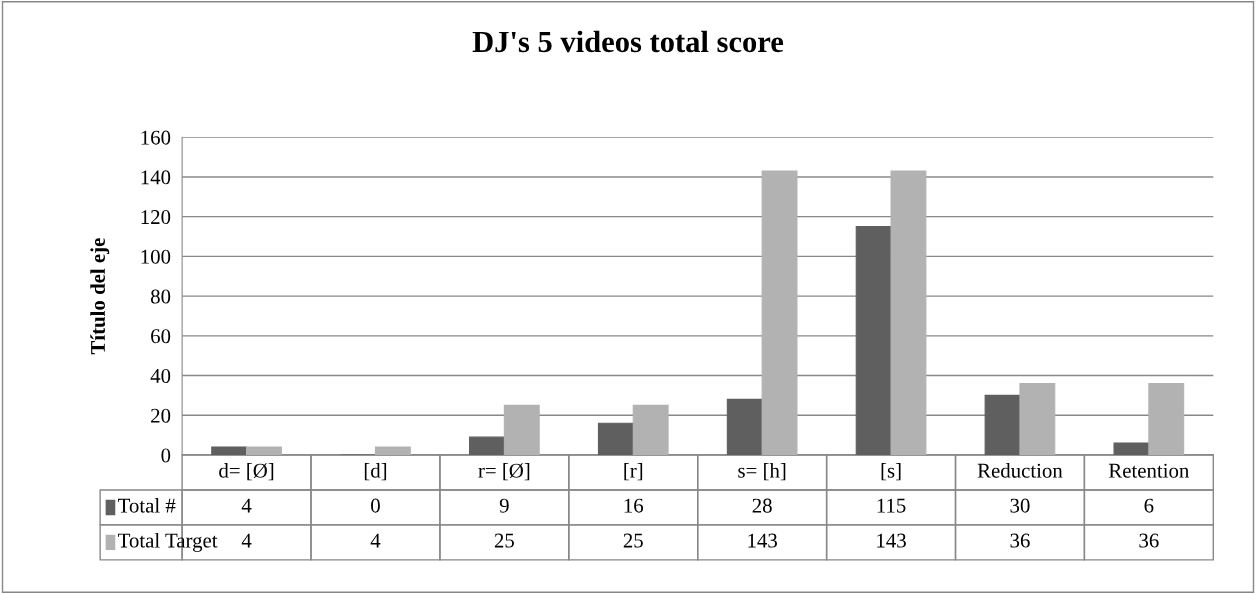 This screenshot has width=1256, height=594. Describe the element at coordinates (762, 505) in the screenshot. I see `data-label: 28` at that location.